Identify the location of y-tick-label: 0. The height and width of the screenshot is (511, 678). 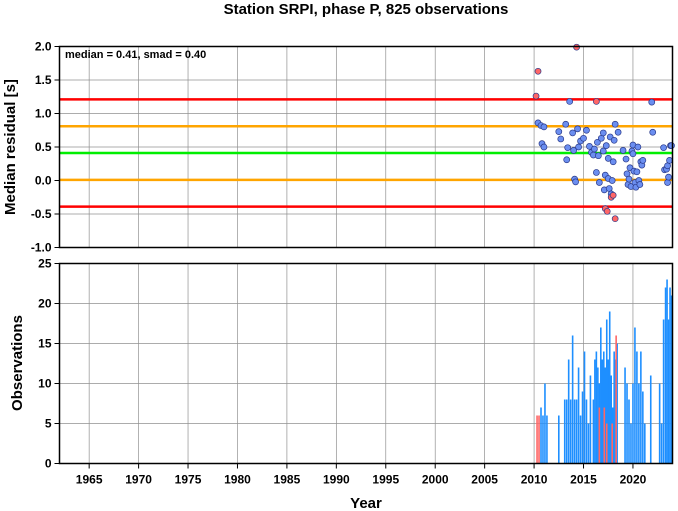
(48, 464).